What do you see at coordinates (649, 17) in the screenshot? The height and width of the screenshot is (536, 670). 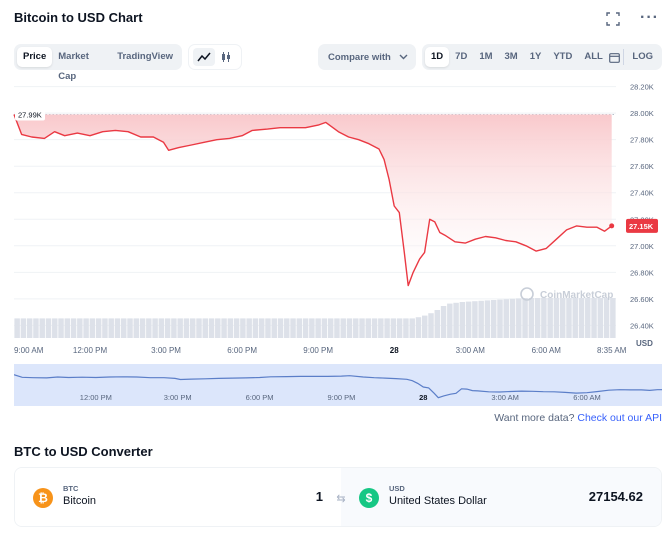 I see `more-options-icon: ···` at bounding box center [649, 17].